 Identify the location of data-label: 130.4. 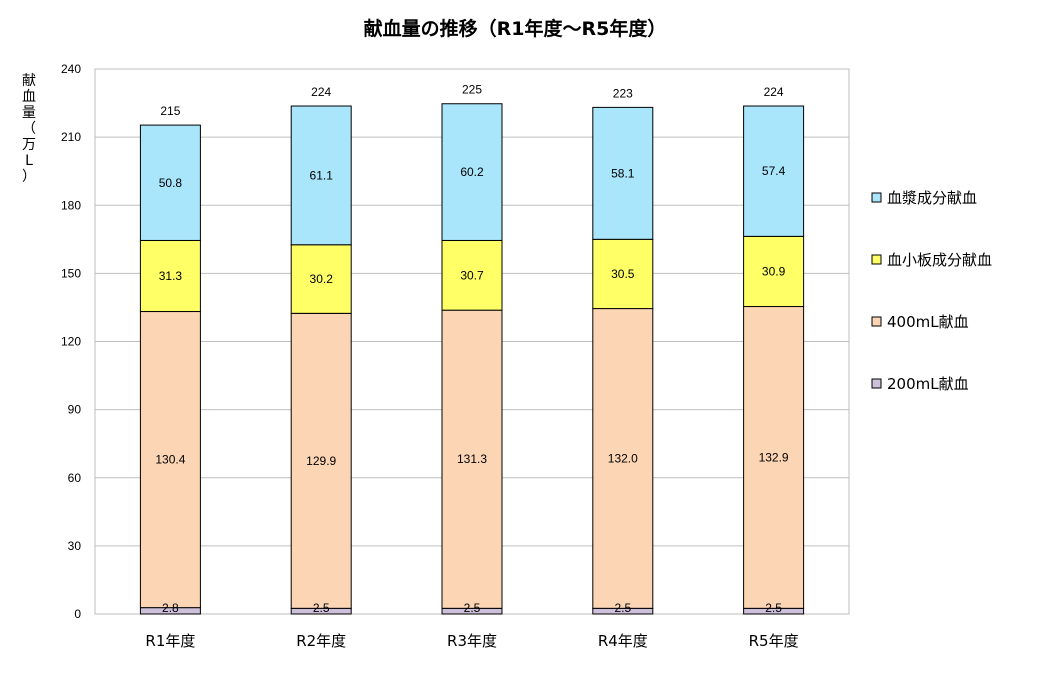
(170, 460).